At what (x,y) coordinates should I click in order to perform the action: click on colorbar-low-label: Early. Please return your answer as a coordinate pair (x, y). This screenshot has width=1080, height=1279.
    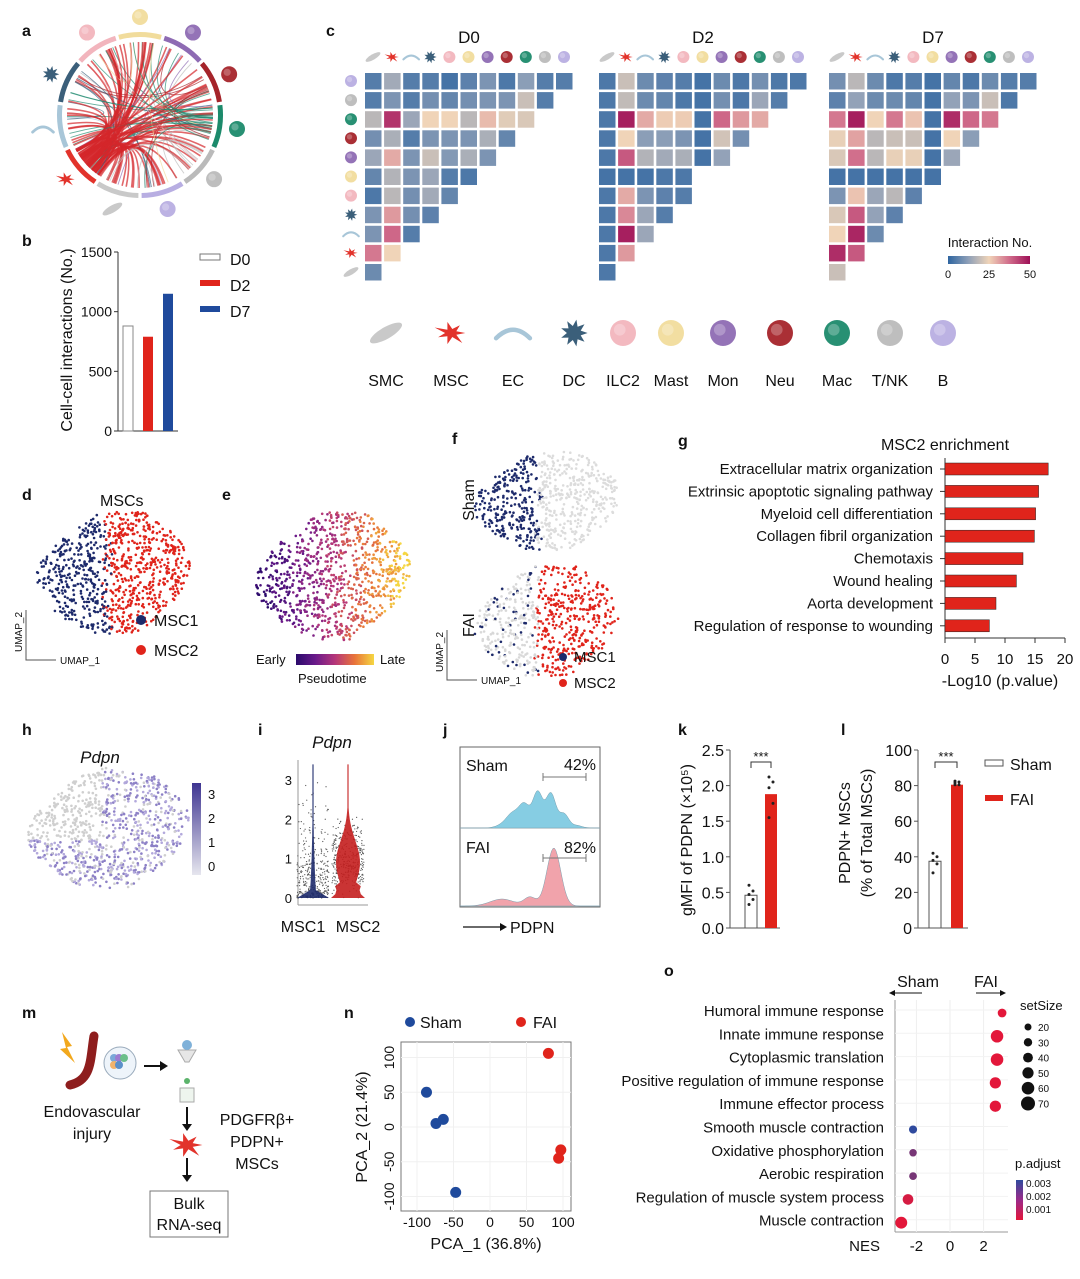
    Looking at the image, I should click on (271, 659).